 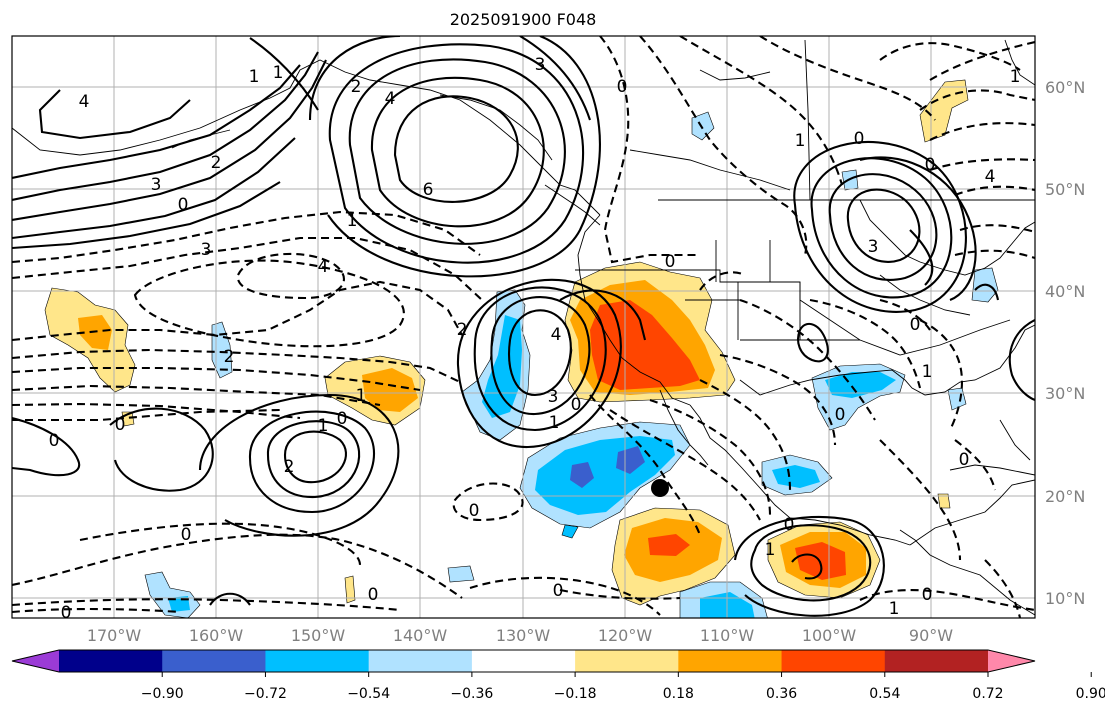 What do you see at coordinates (678, 694) in the screenshot?
I see `colorbar-tick-label: 0.18` at bounding box center [678, 694].